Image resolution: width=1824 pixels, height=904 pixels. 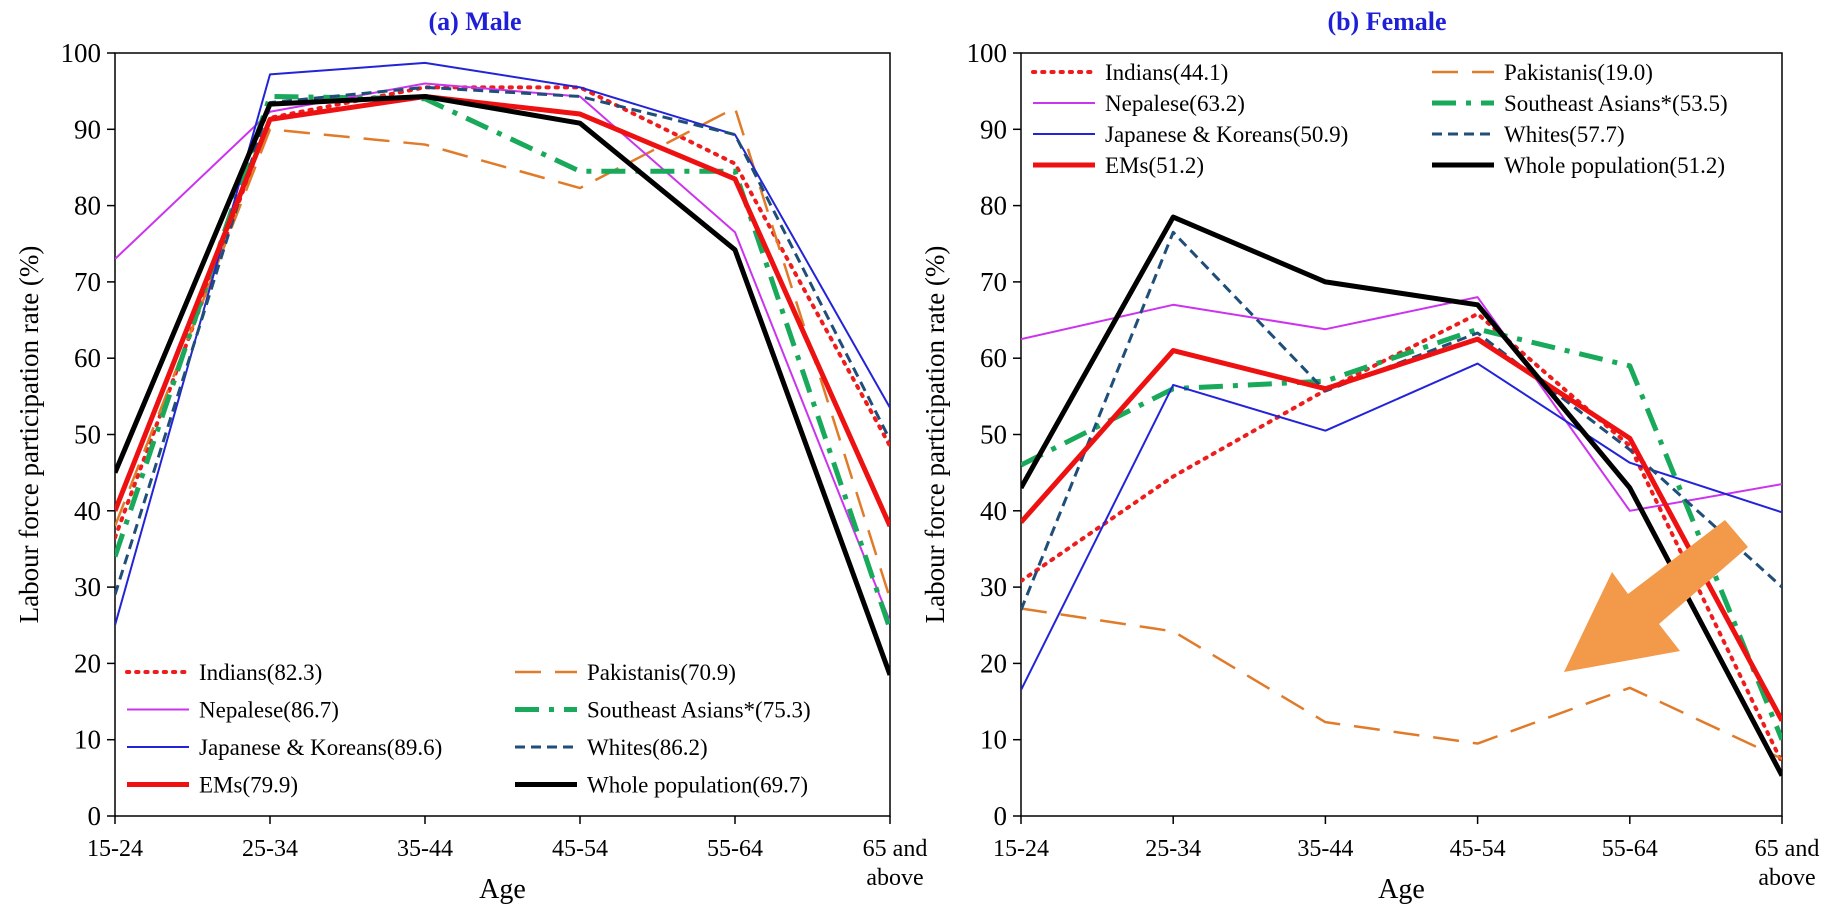 What do you see at coordinates (647, 747) in the screenshot?
I see `legend-label-whites: Whites(86.2)` at bounding box center [647, 747].